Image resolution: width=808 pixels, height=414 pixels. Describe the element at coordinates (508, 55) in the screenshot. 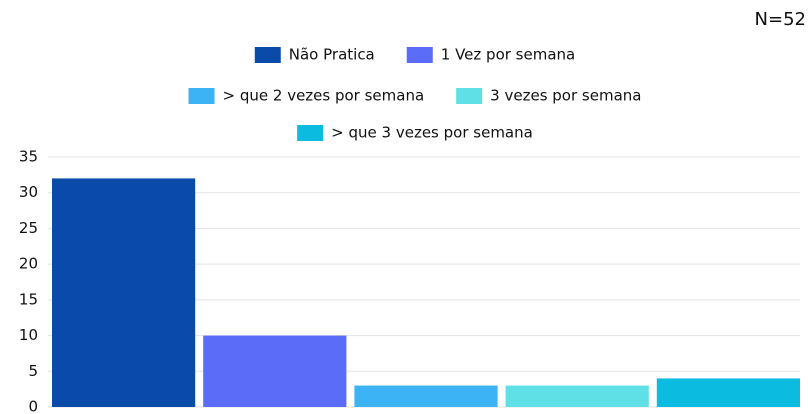

I see `legend-label: 1 Vez por semana` at that location.